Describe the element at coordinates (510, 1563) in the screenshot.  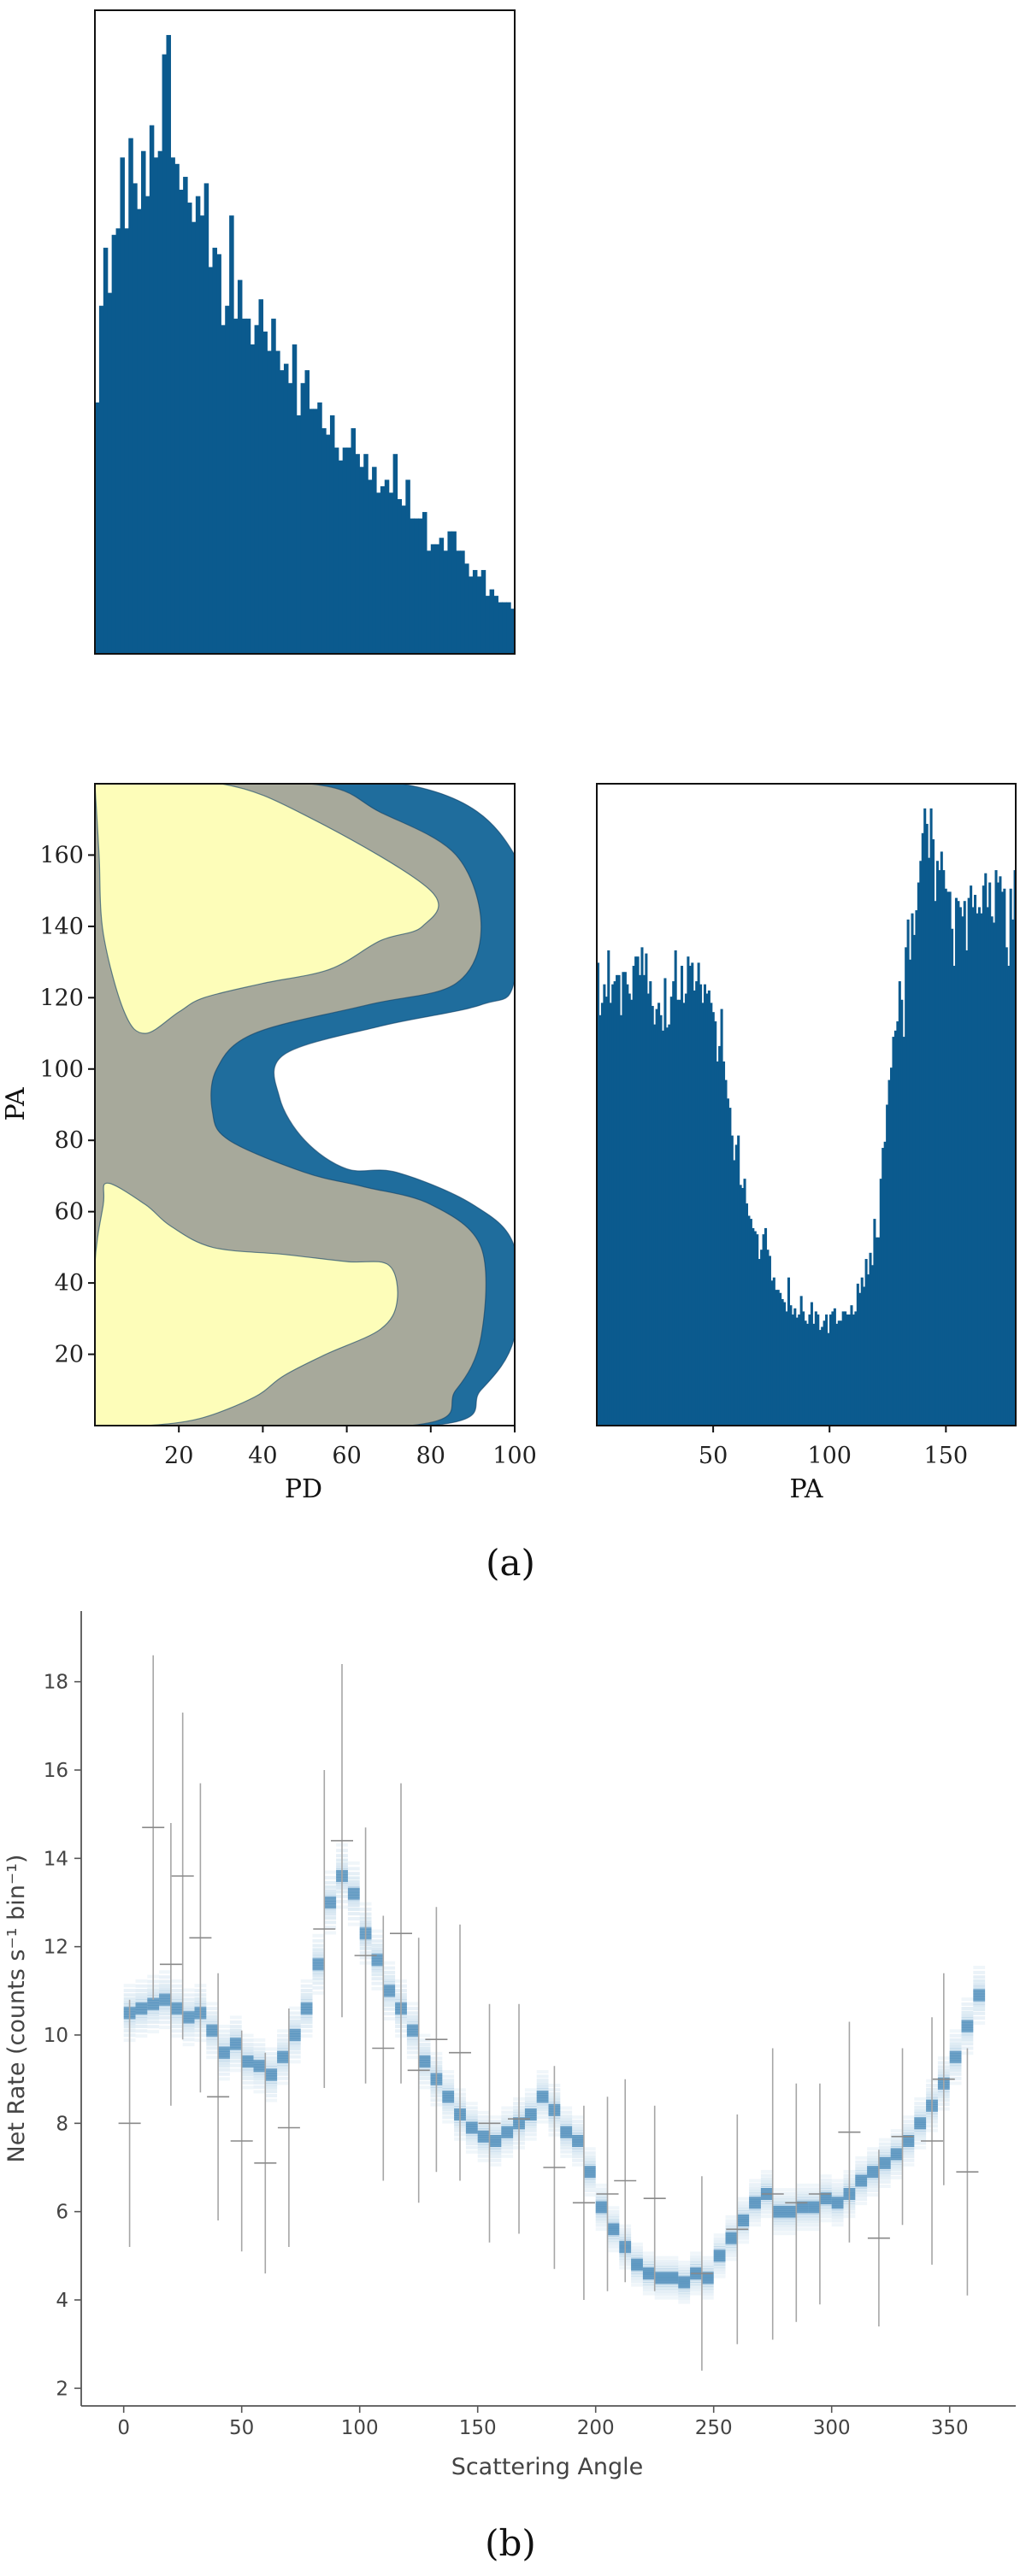
I see `caption-a: (a)` at that location.